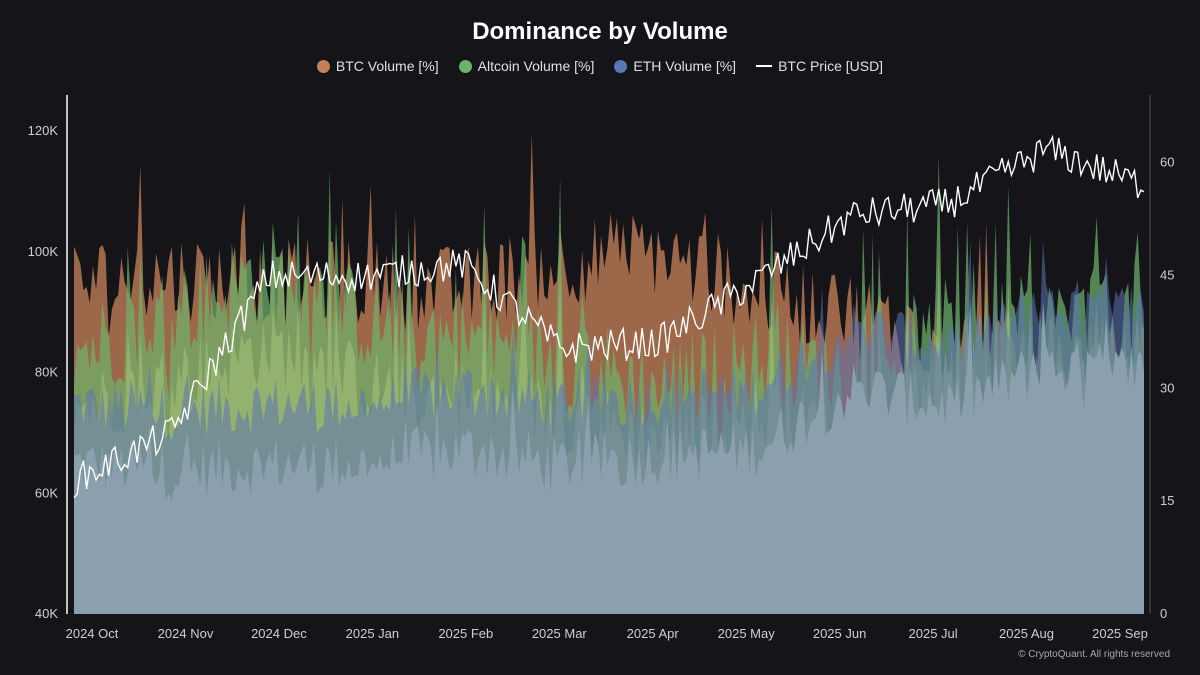 The width and height of the screenshot is (1200, 675). What do you see at coordinates (46, 613) in the screenshot?
I see `left-tick-label: 40K` at bounding box center [46, 613].